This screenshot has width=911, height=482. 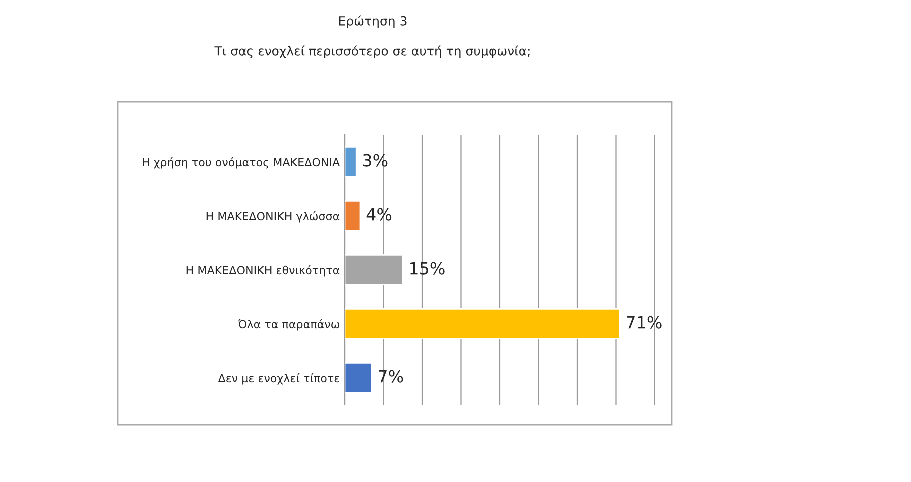 I want to click on y-tick-label: Η ΜΑΚΕΔΟΝΙΚΗ εθνικότητα, so click(x=263, y=271).